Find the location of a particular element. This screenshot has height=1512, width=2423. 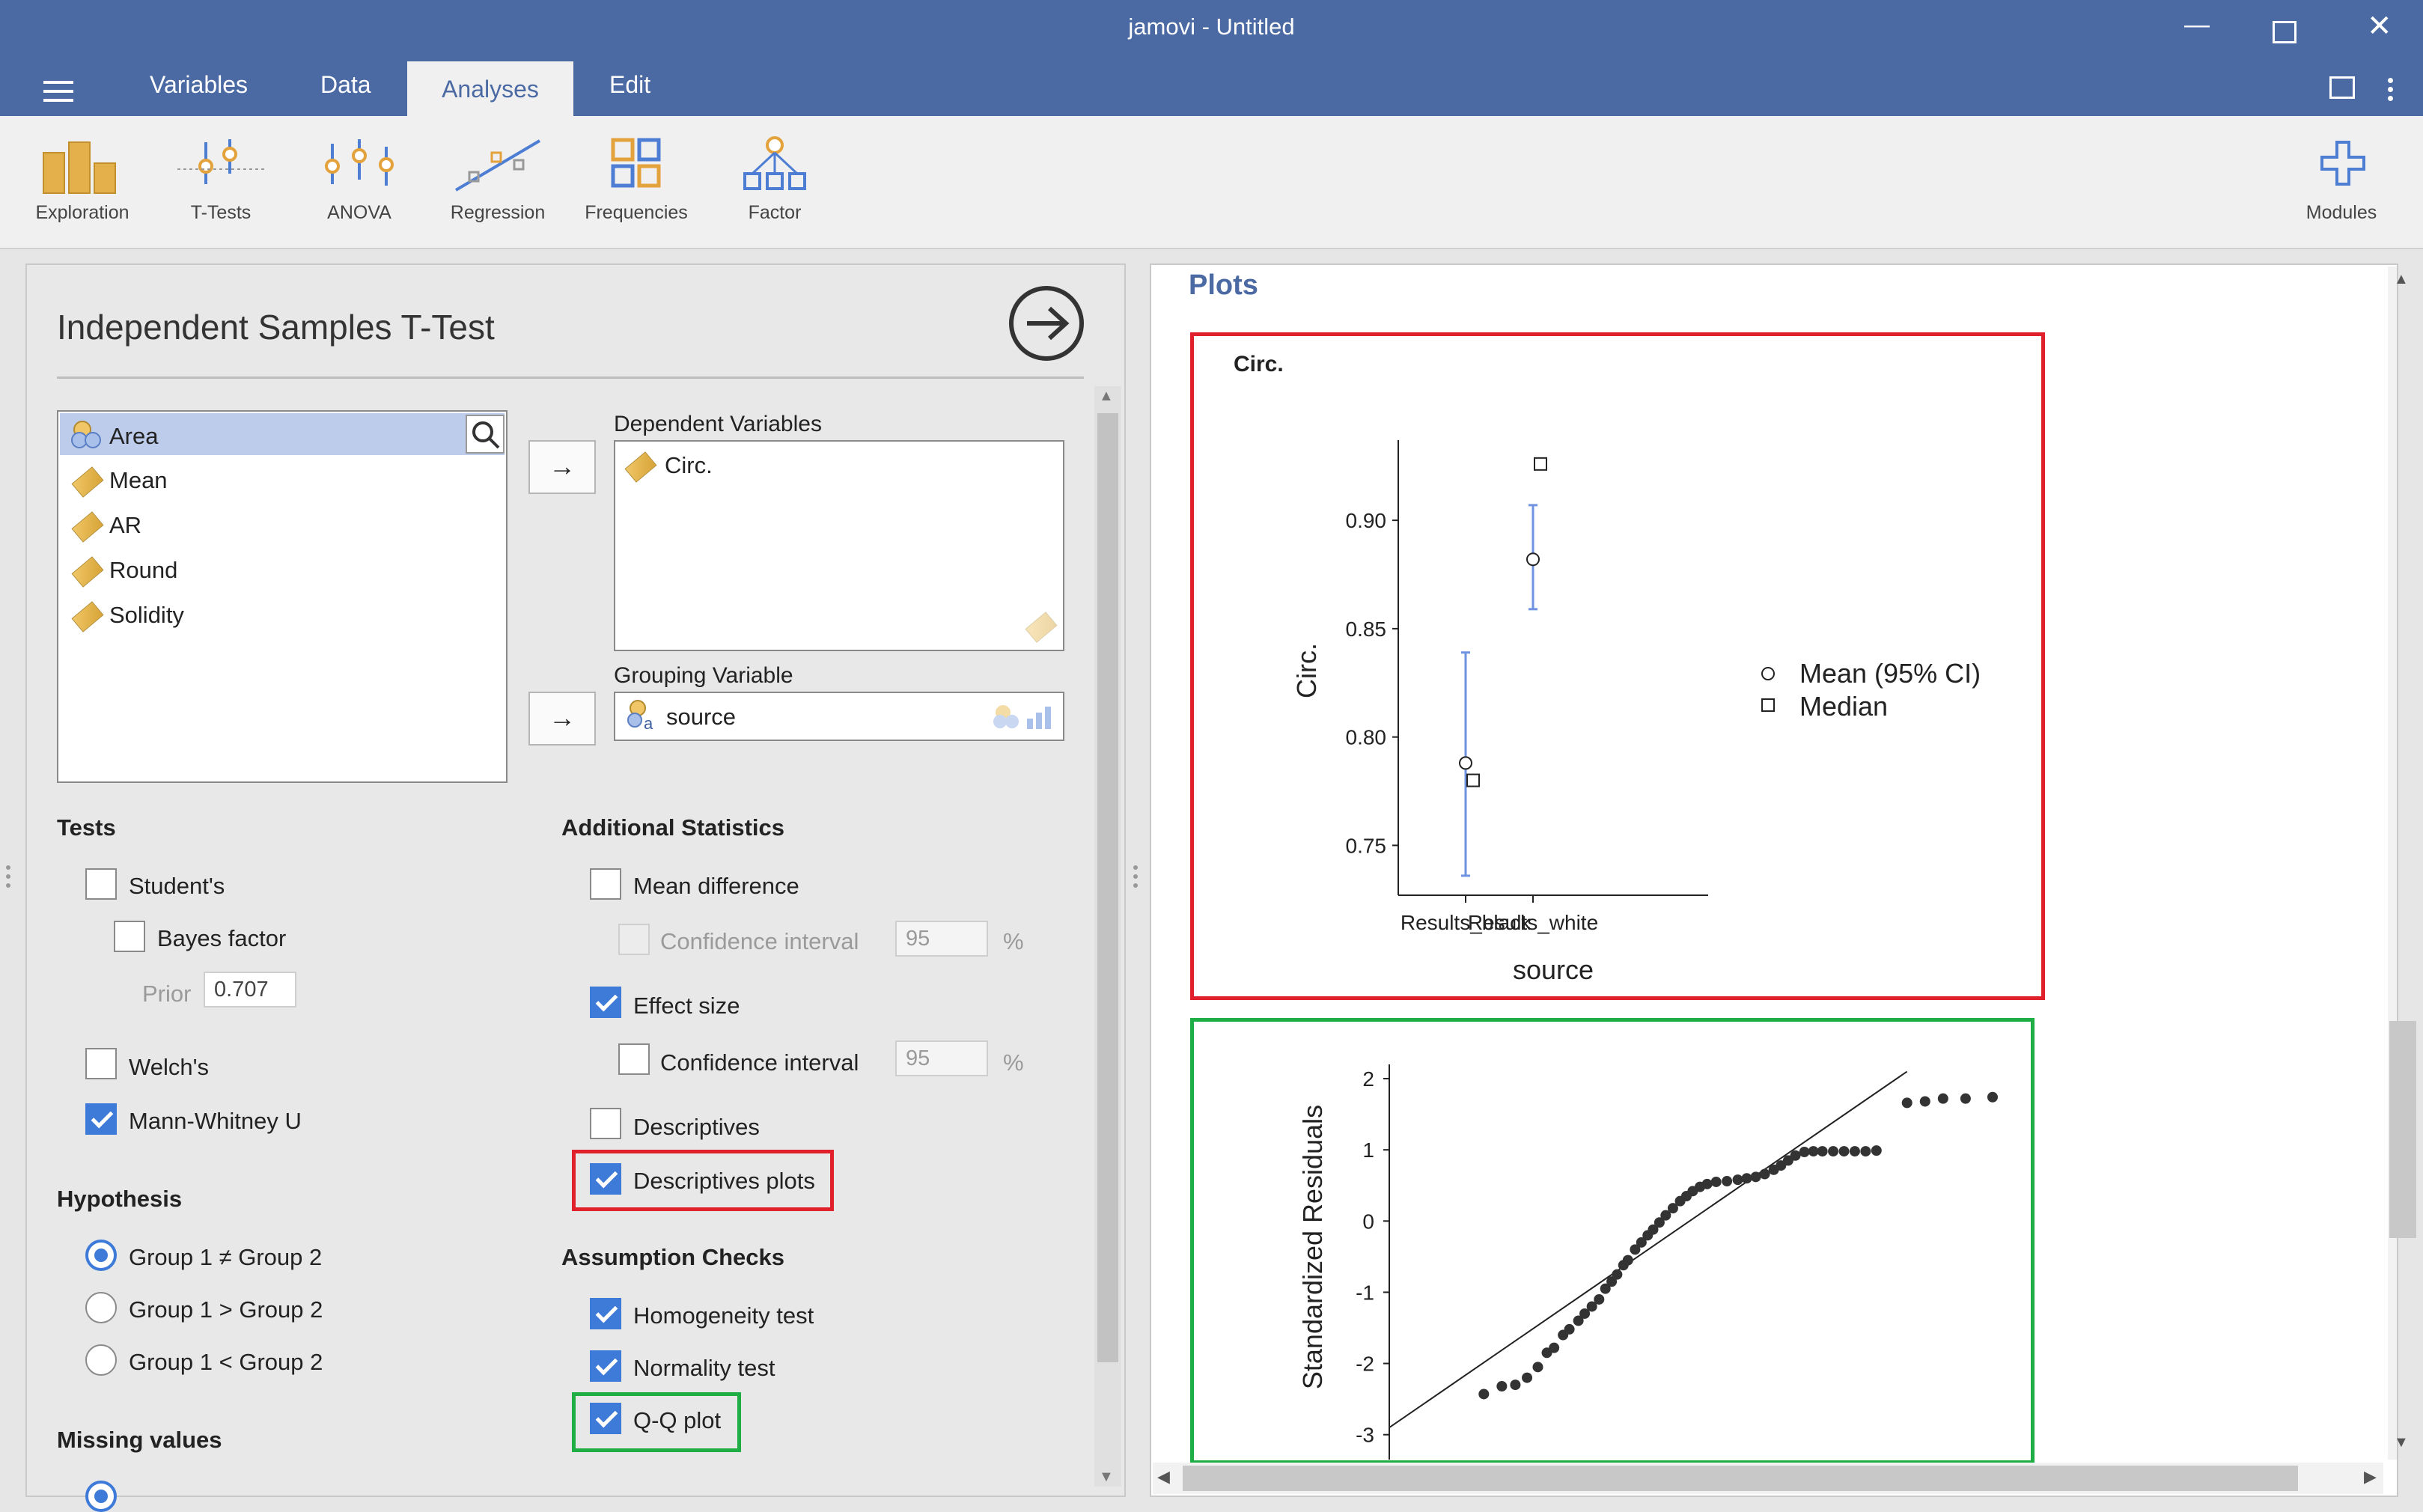

move-to-dependent-button: → is located at coordinates (562, 467).